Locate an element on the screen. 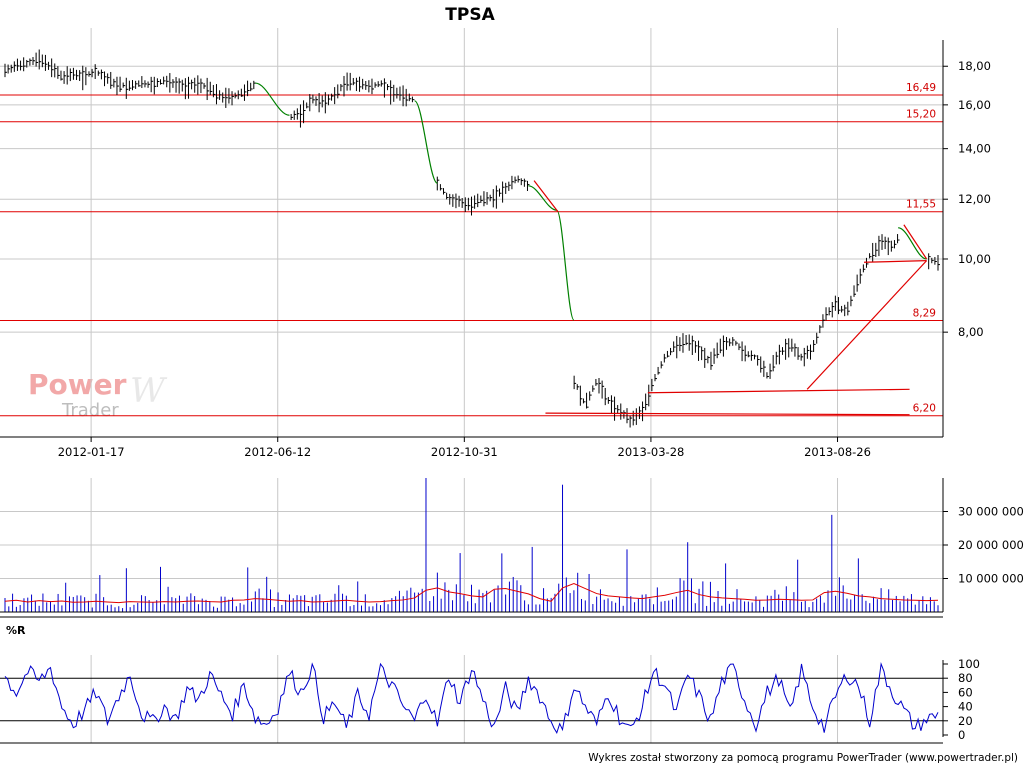  price-y-tick-label: 10,00 is located at coordinates (974, 259).